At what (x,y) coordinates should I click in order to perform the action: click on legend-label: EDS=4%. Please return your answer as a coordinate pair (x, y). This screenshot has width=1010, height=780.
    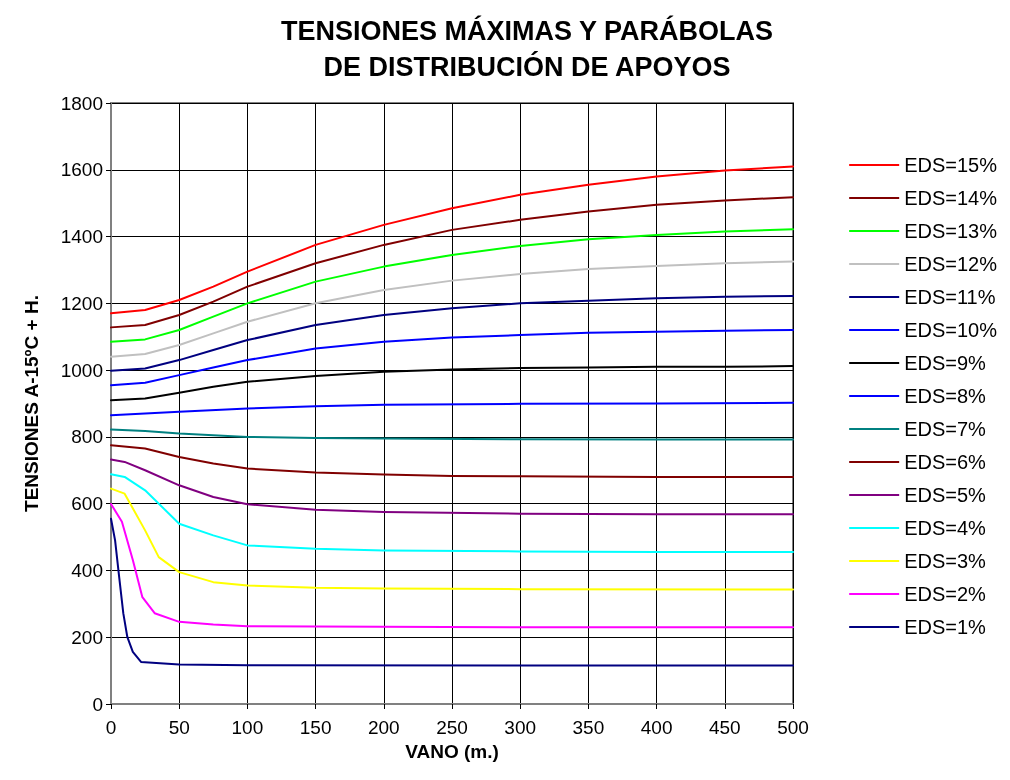
    Looking at the image, I should click on (945, 528).